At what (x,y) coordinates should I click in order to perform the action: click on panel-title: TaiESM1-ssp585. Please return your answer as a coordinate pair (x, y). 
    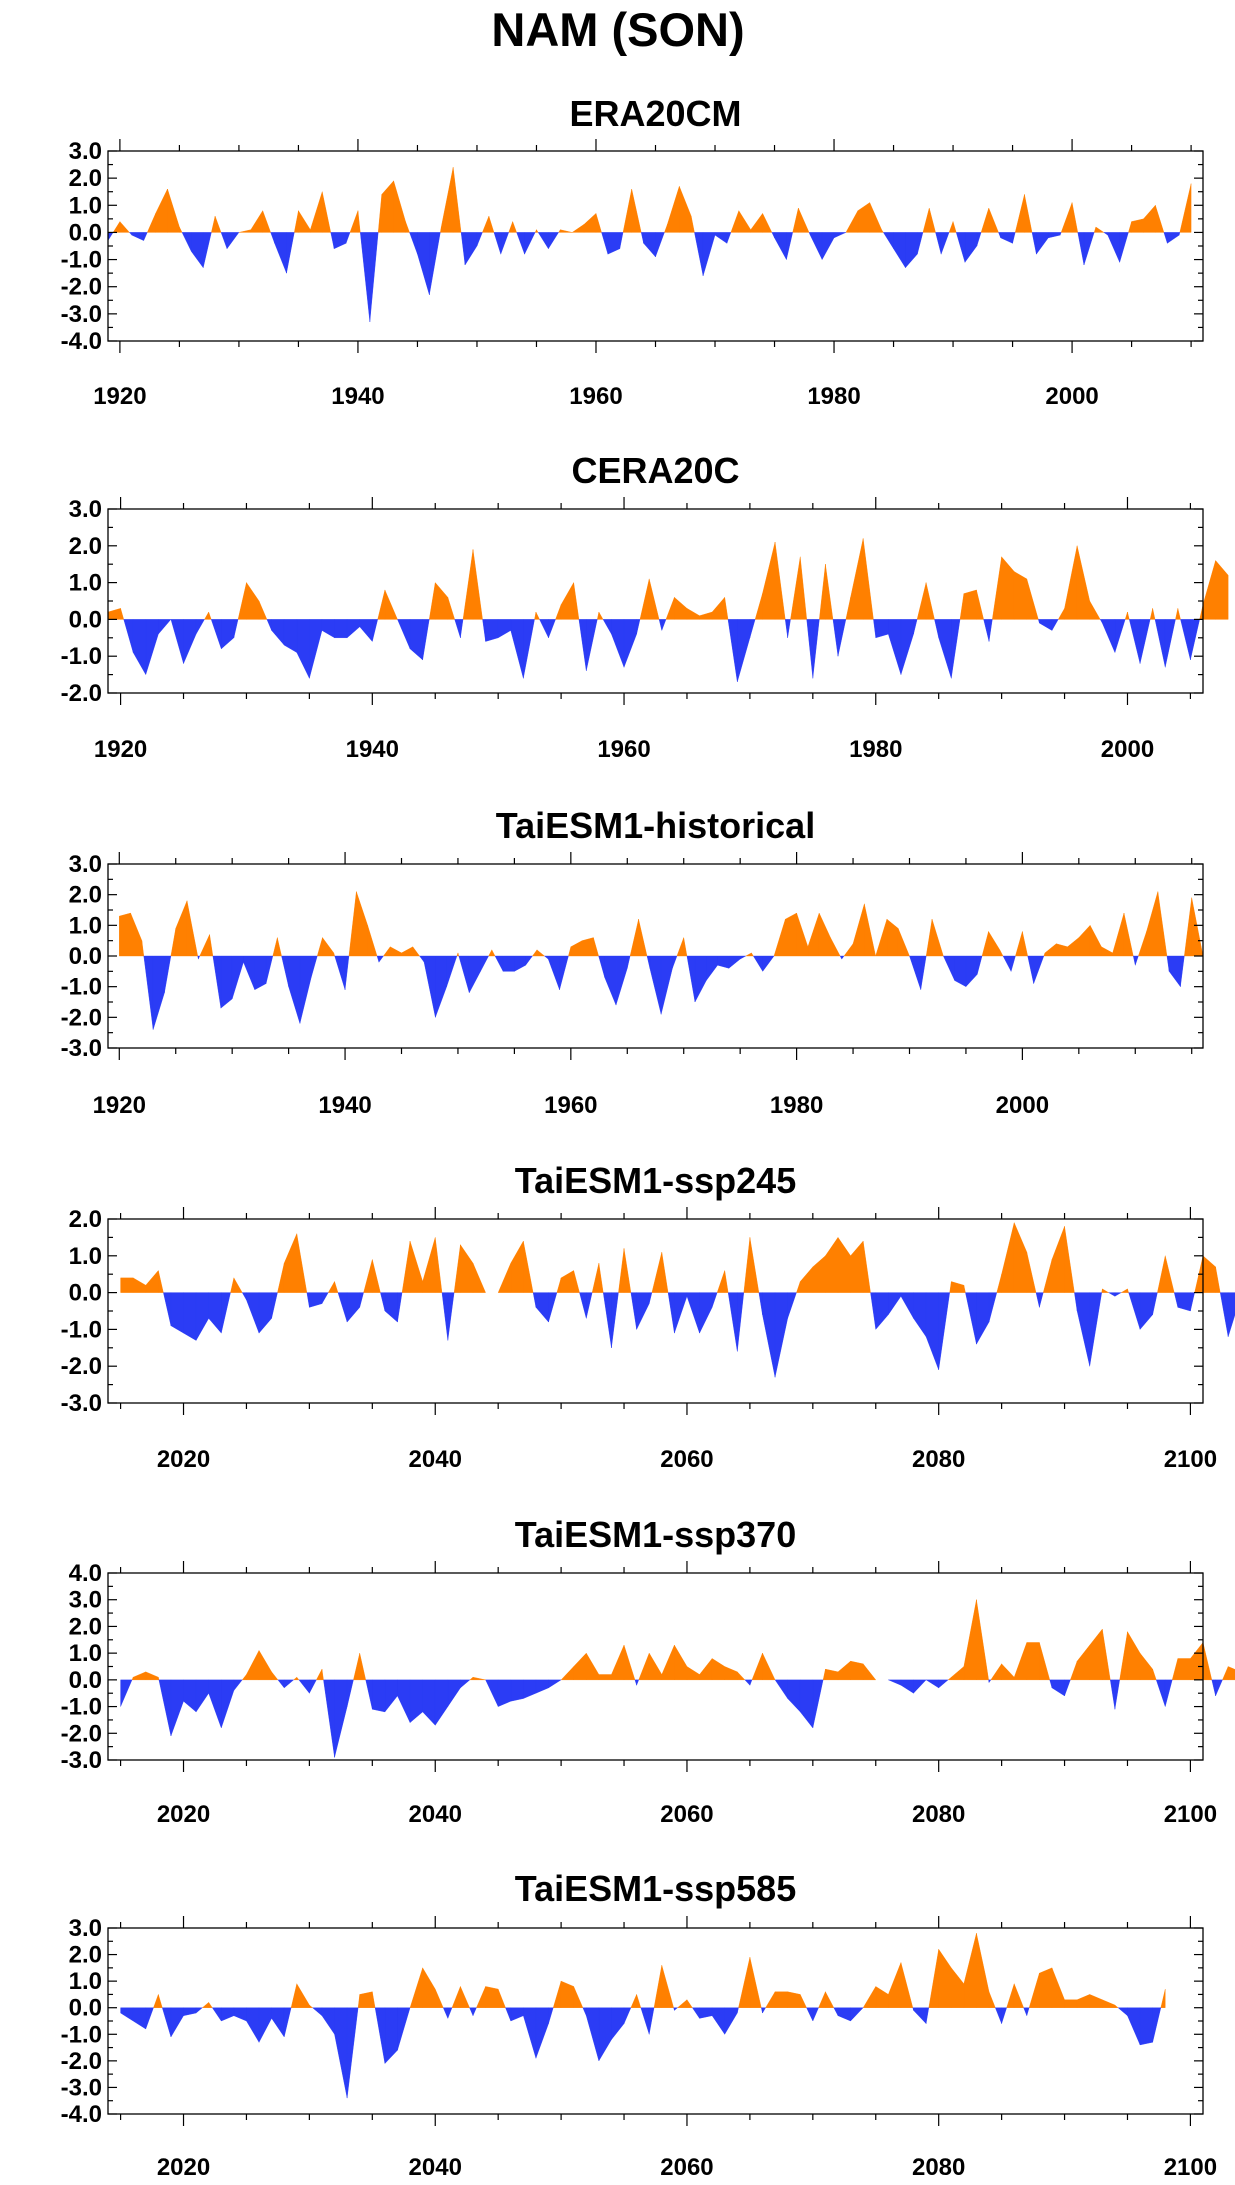
    Looking at the image, I should click on (655, 1888).